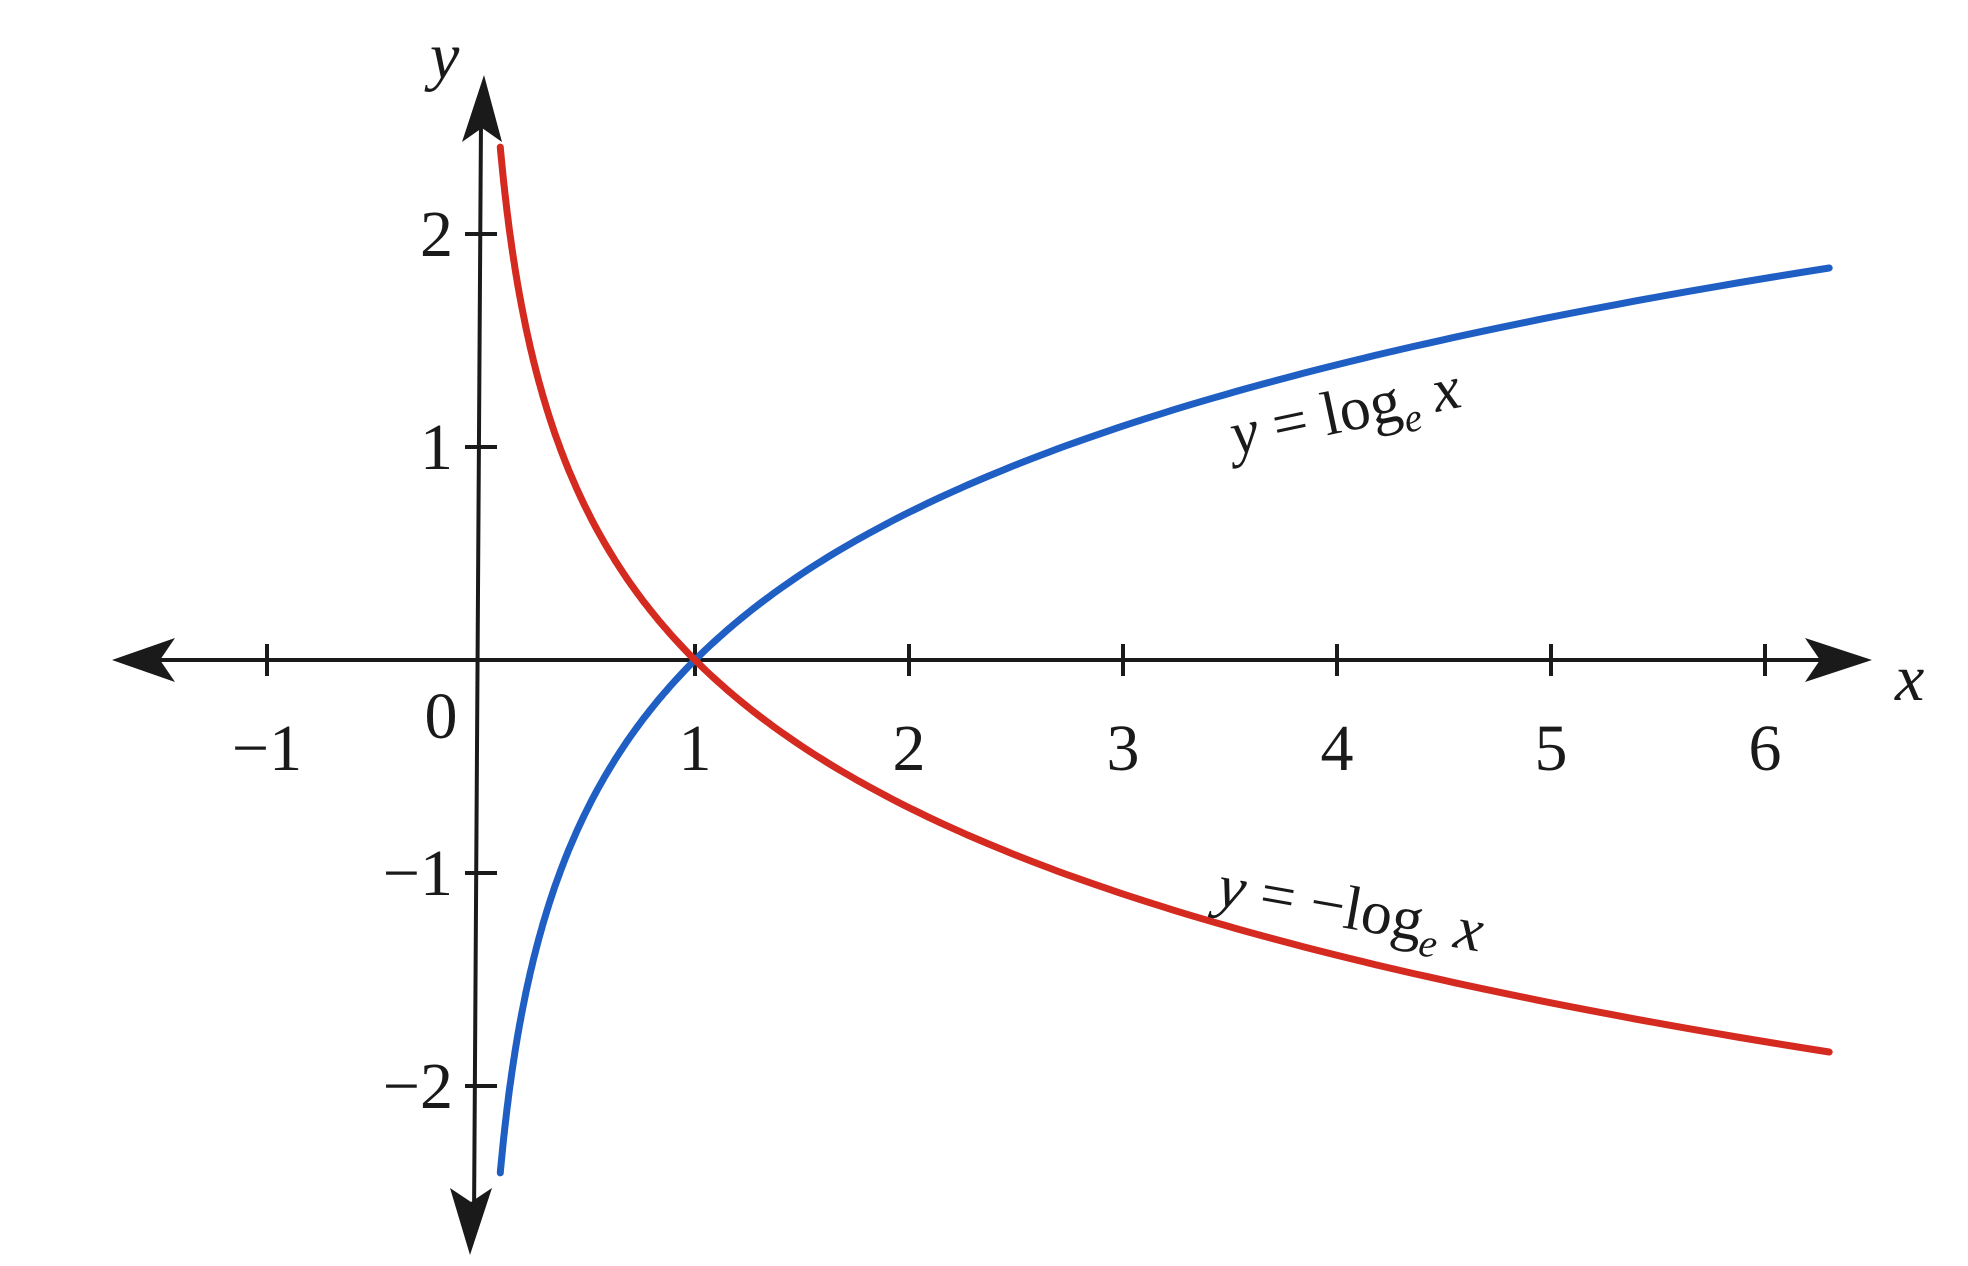  Describe the element at coordinates (1123, 748) in the screenshot. I see `x-tick-label: 3` at that location.